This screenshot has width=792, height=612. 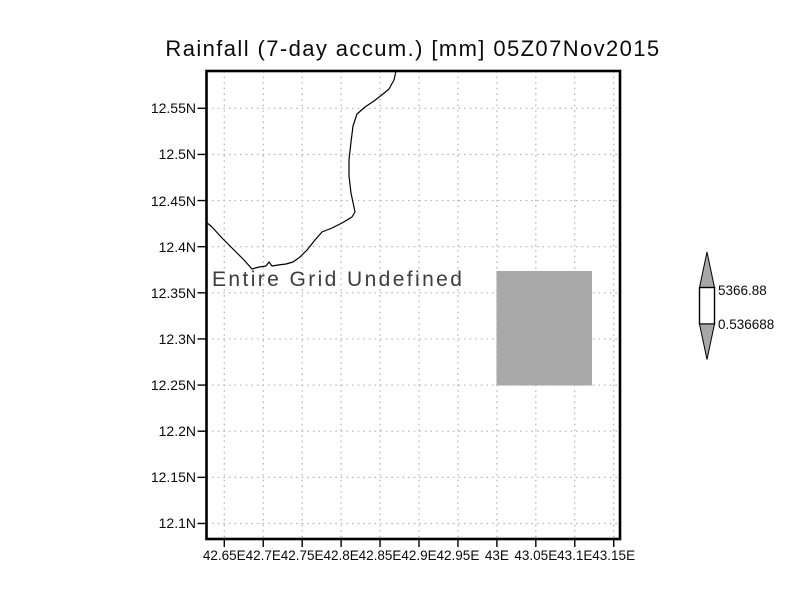 I want to click on lon-tick-label: 42.75E, so click(x=302, y=555).